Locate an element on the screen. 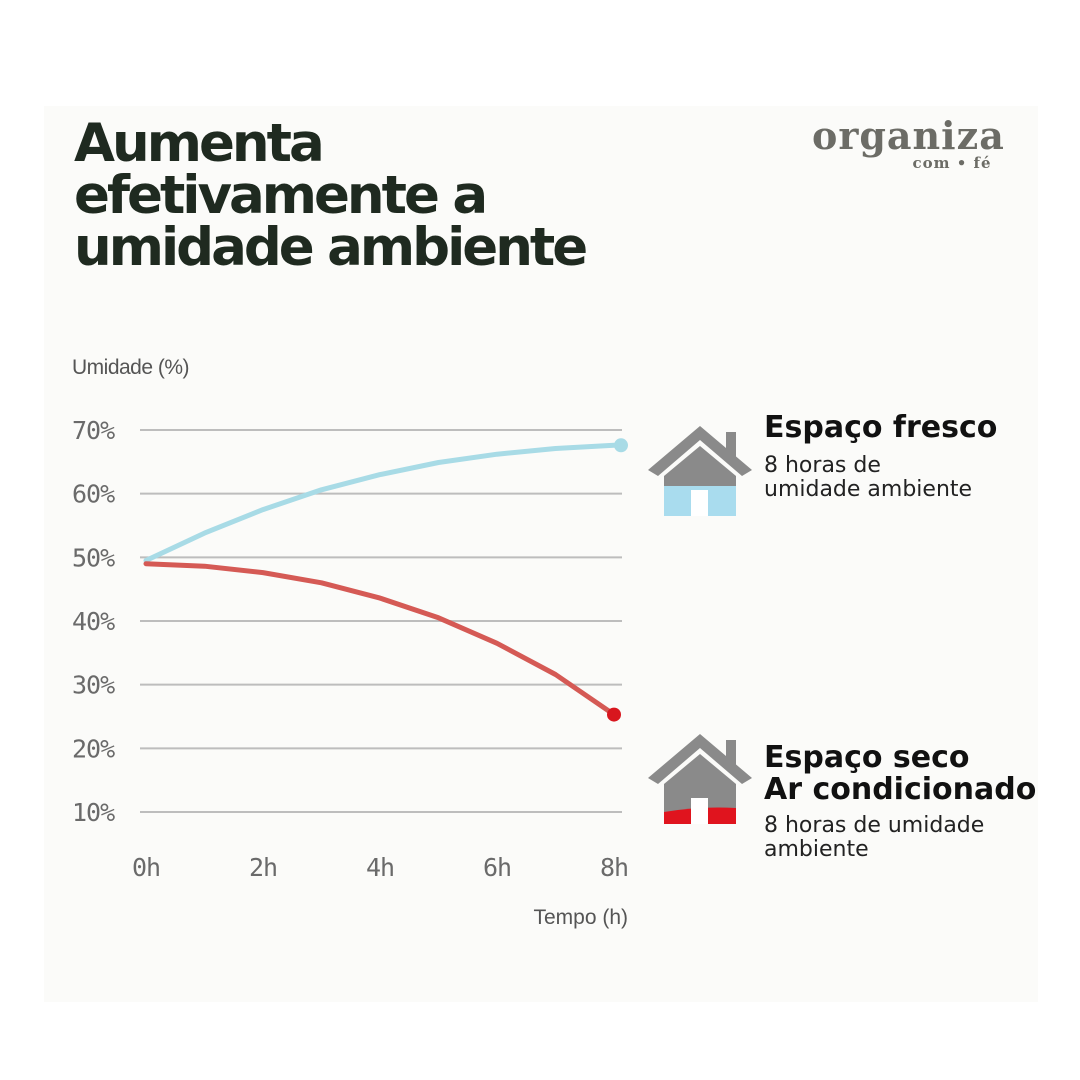 The width and height of the screenshot is (1080, 1080). logo-tagline: com • fé is located at coordinates (952, 163).